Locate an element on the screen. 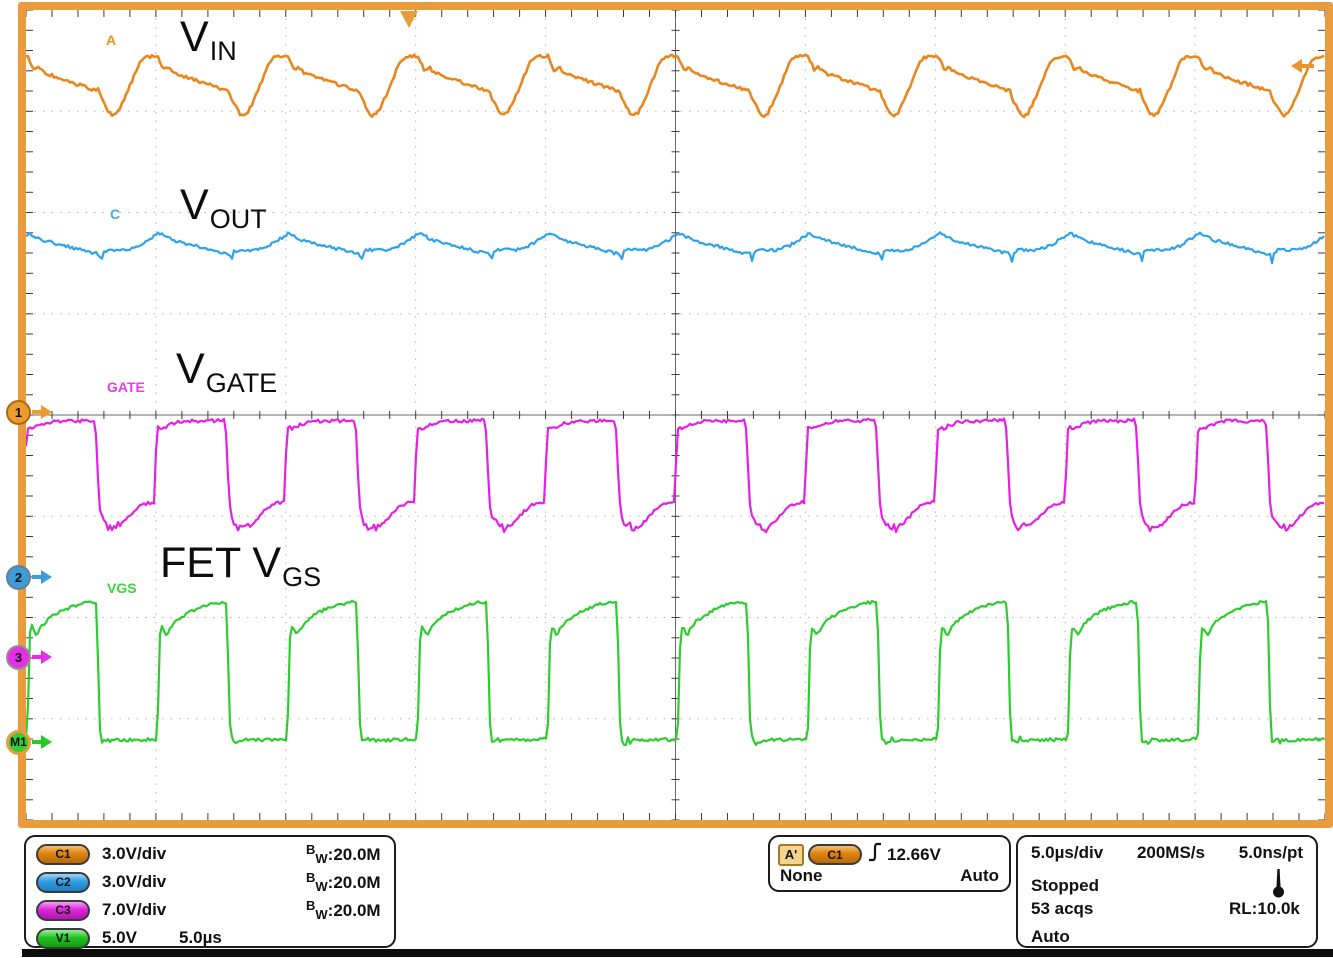  acquisition-count-row: 53 acqs RL:10.0k is located at coordinates (1167, 909).